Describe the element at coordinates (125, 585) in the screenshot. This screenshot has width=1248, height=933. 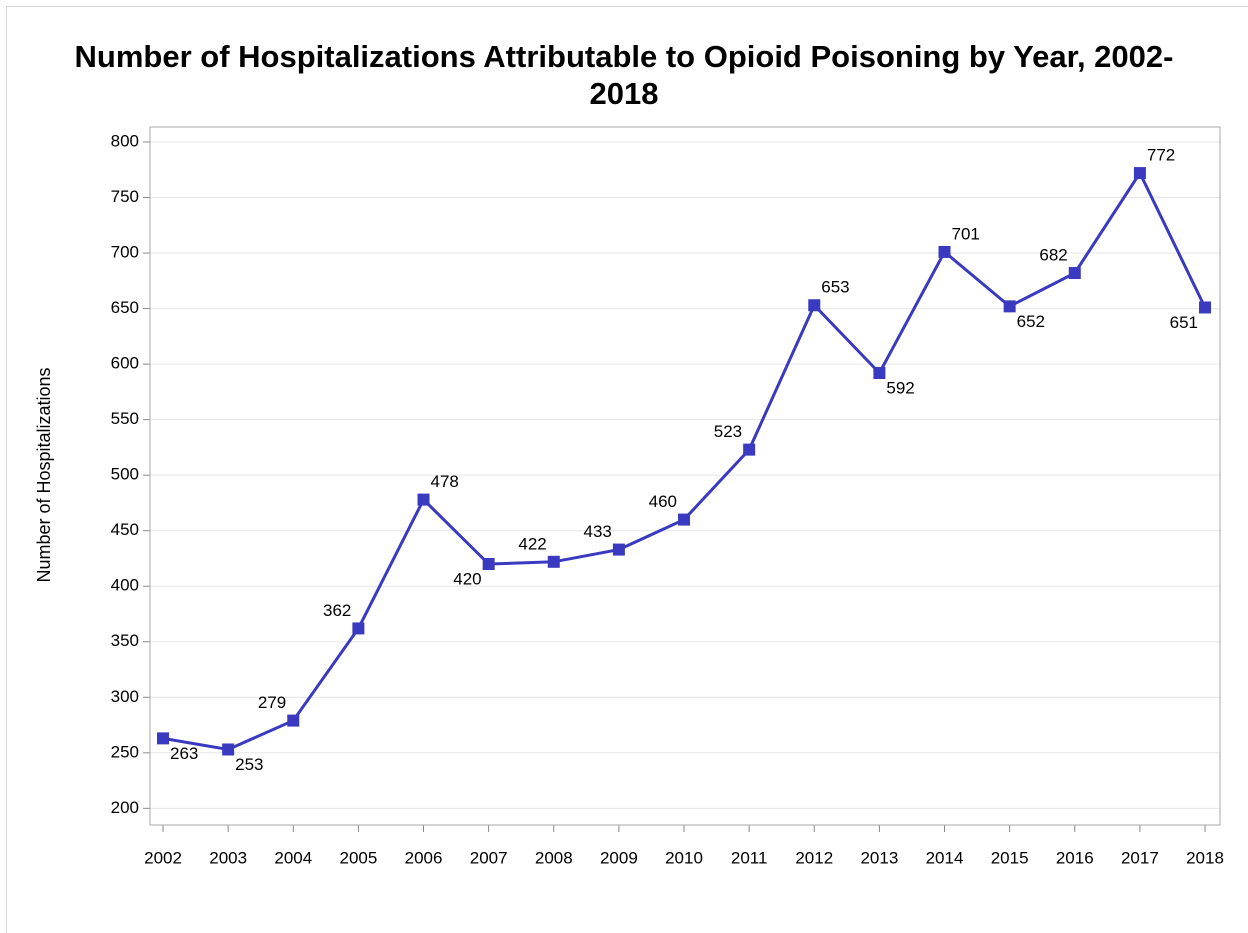
I see `y-tick-label: 400` at that location.